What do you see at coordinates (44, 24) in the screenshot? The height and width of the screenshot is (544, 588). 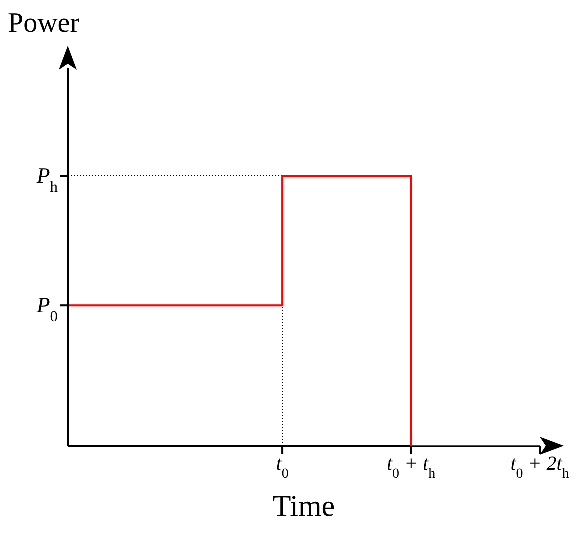 I see `y-axis-title: Power` at bounding box center [44, 24].